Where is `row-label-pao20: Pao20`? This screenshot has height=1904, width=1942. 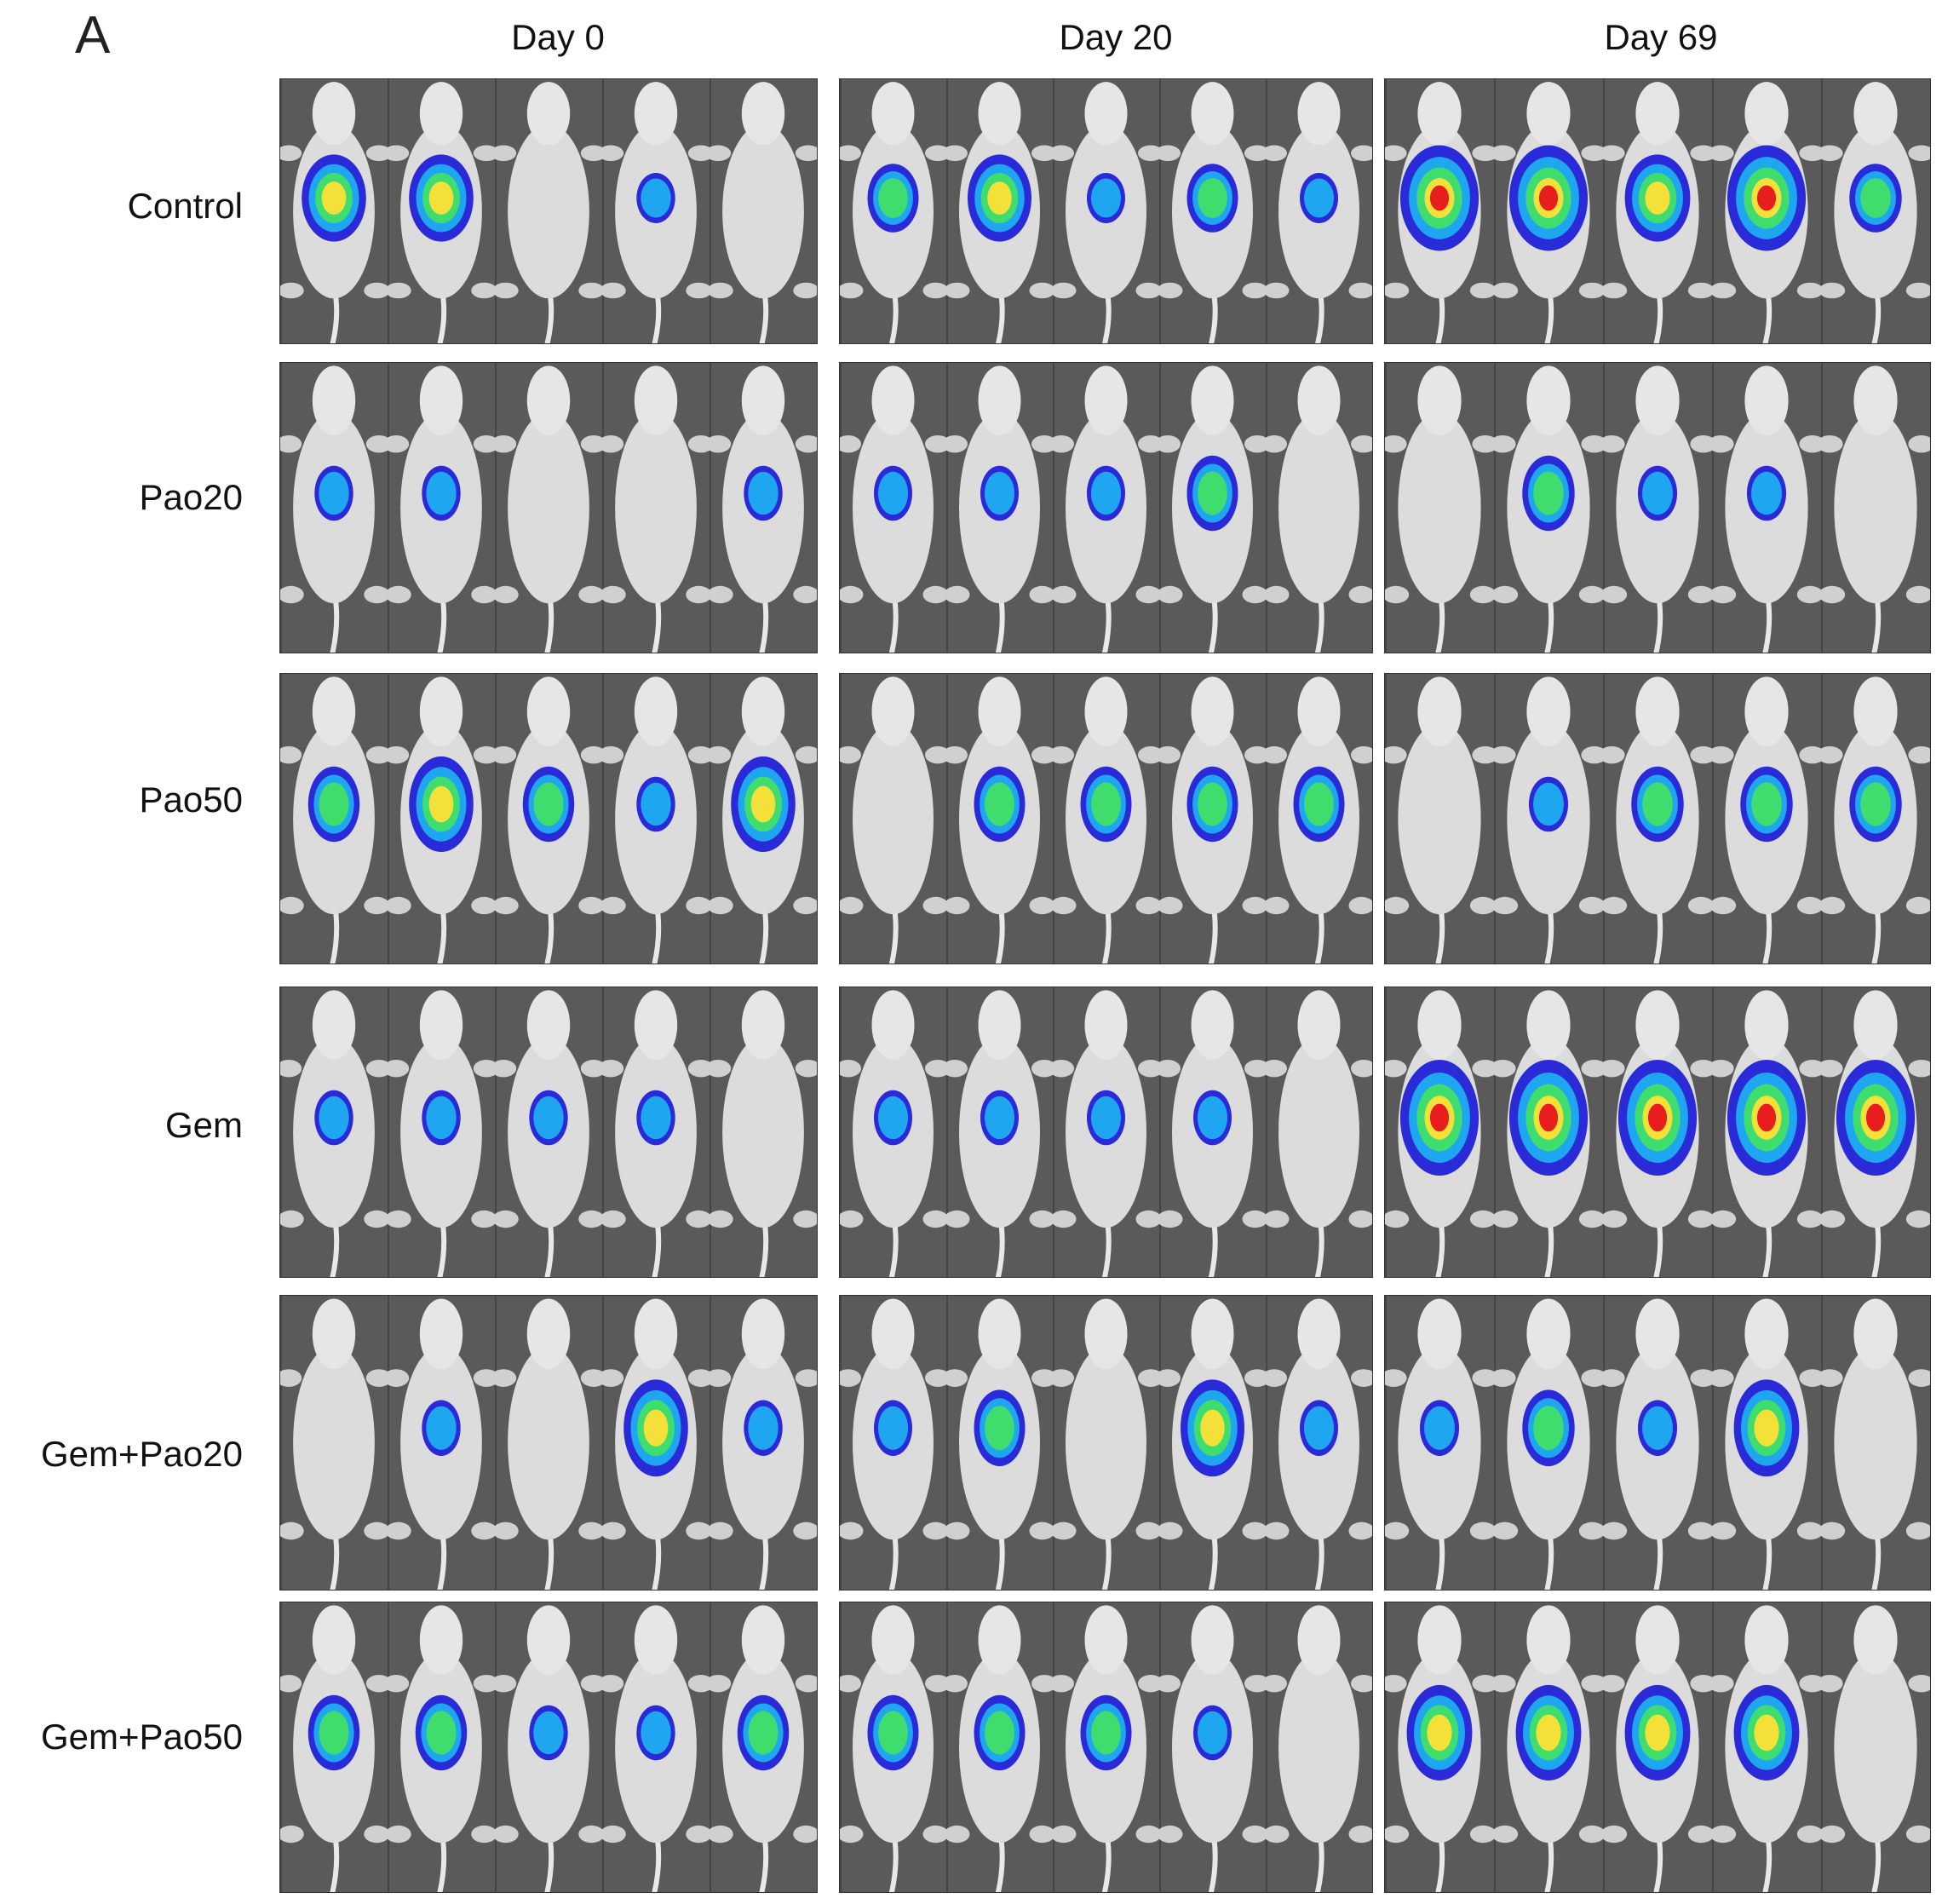 row-label-pao20: Pao20 is located at coordinates (191, 497).